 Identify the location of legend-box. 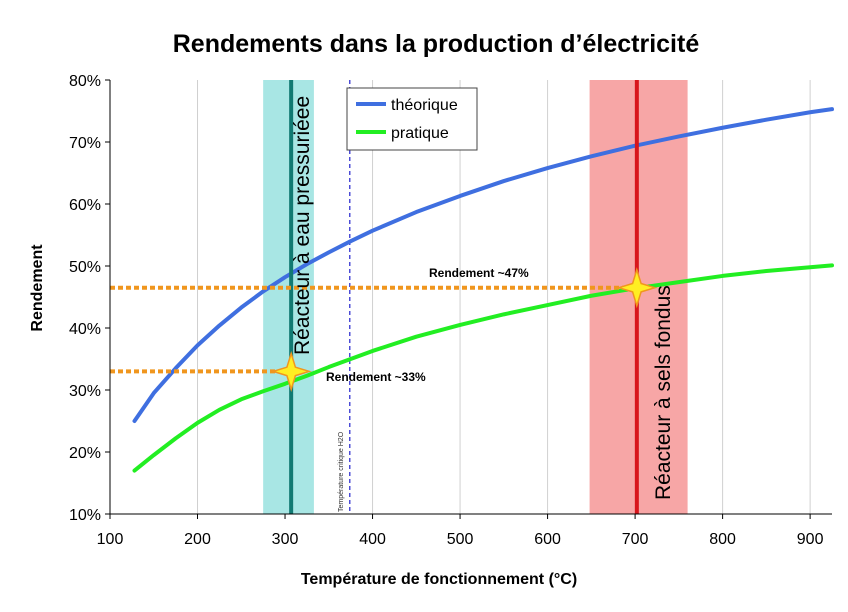
(412, 119).